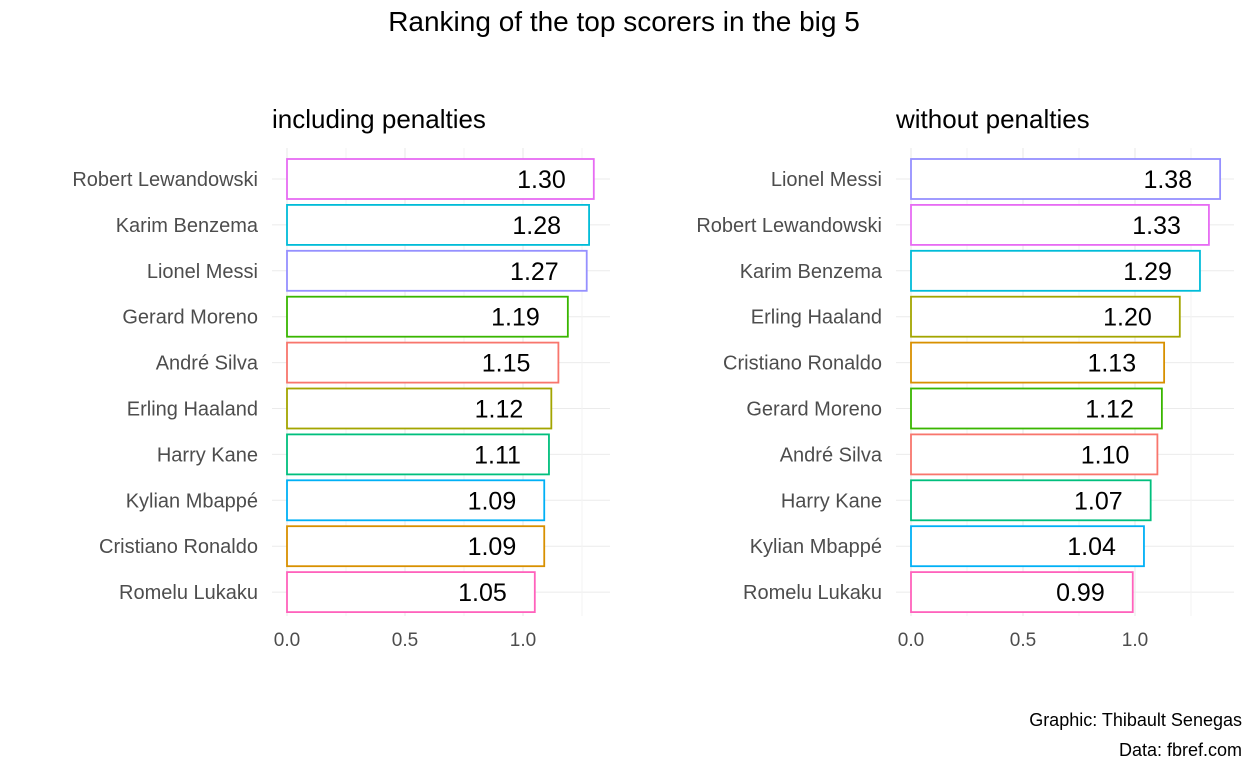 This screenshot has height=768, width=1248. Describe the element at coordinates (1127, 318) in the screenshot. I see `bar-value-label: 1.20` at that location.